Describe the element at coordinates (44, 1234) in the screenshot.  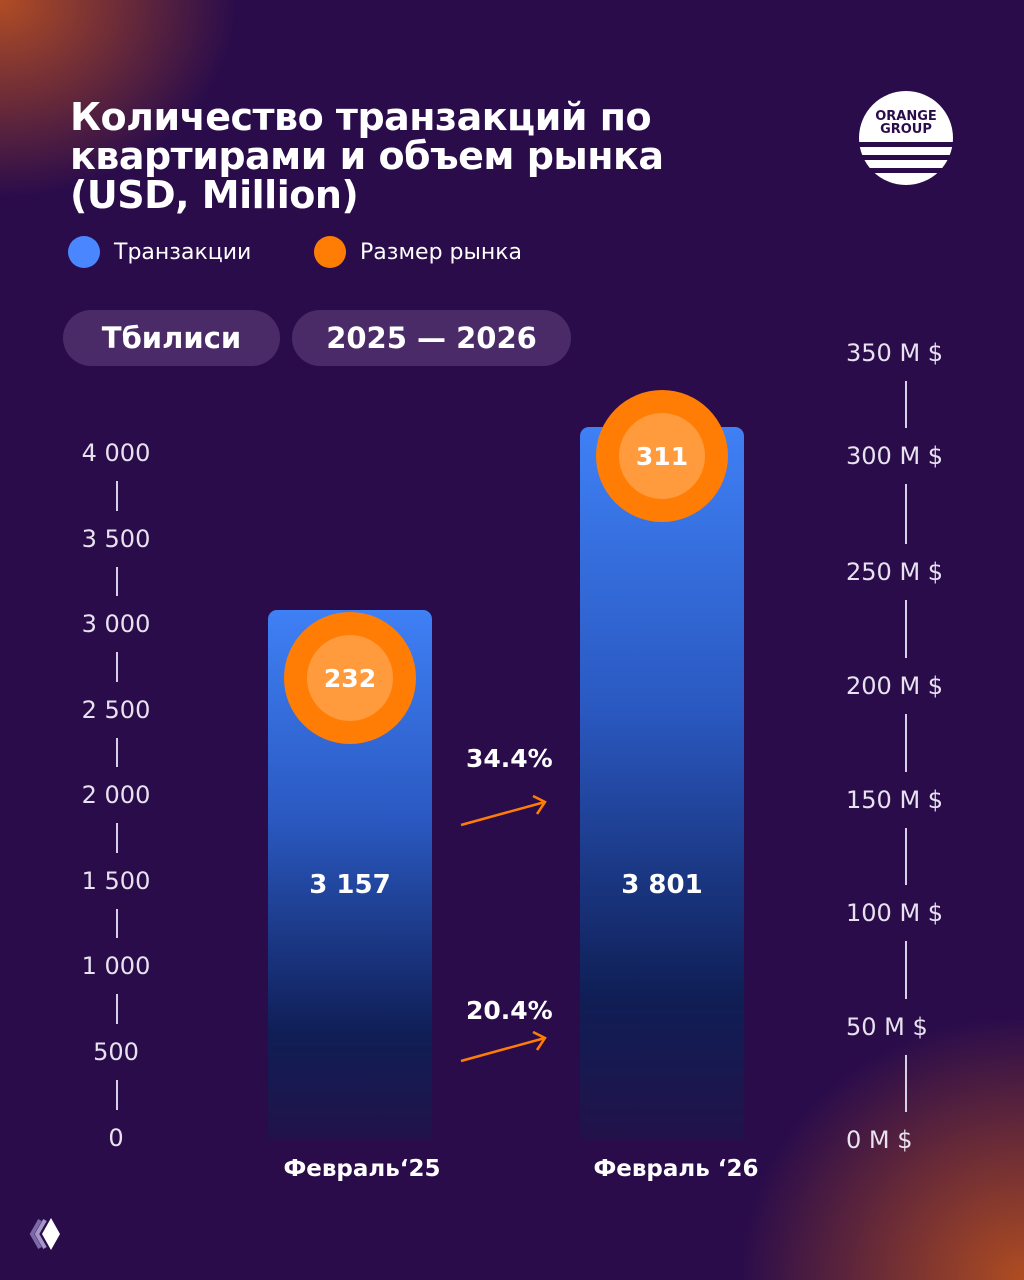
I see `brand-diamond-icon` at that location.